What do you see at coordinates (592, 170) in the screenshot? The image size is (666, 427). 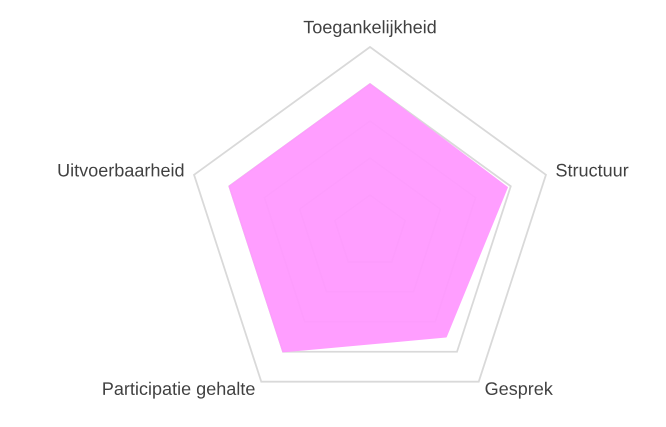 I see `spoke-label: Structuur` at bounding box center [592, 170].